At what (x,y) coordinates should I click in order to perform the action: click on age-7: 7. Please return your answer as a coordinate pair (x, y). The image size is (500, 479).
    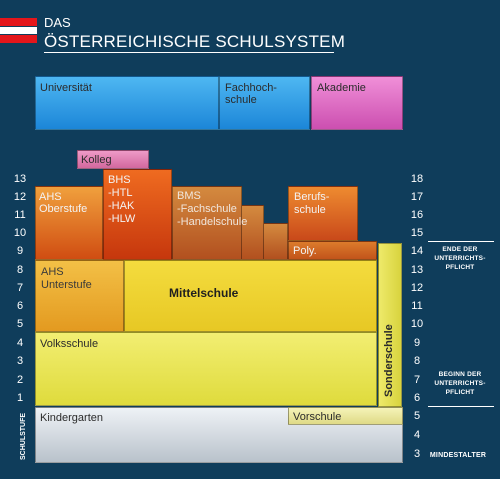
    Looking at the image, I should click on (417, 380).